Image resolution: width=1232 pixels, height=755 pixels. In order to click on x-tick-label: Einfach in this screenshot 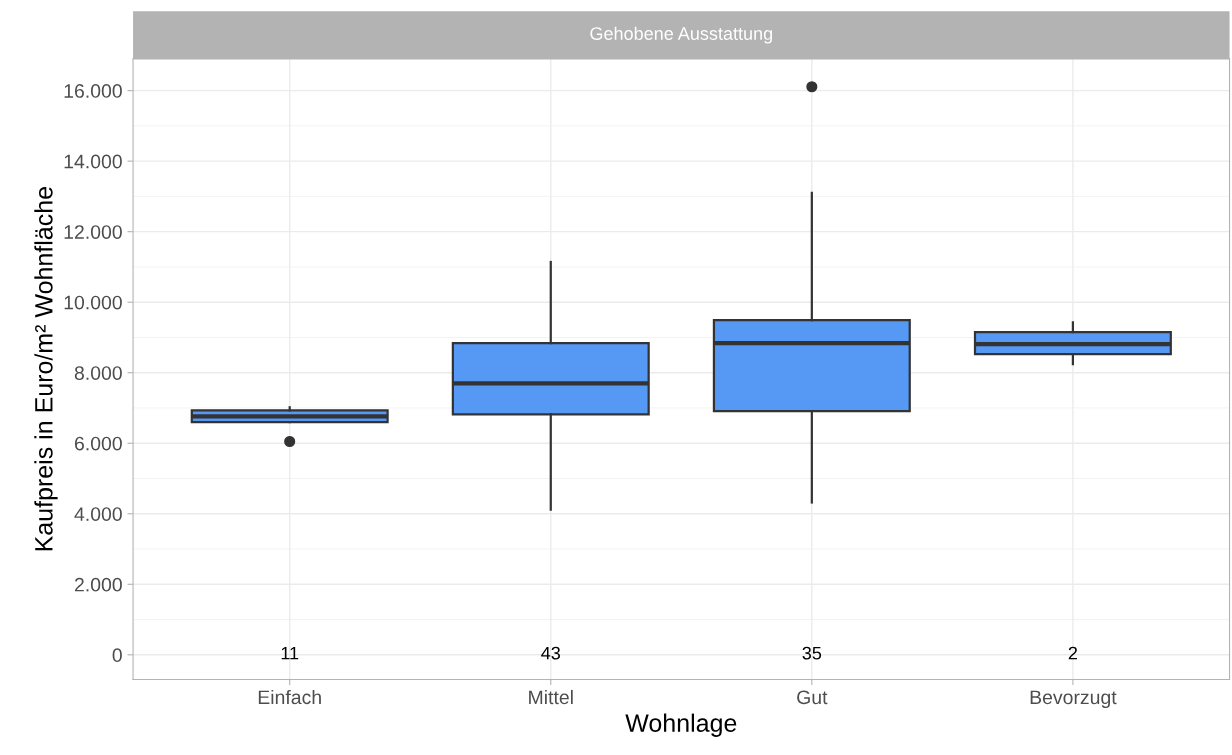, I will do `click(289, 697)`.